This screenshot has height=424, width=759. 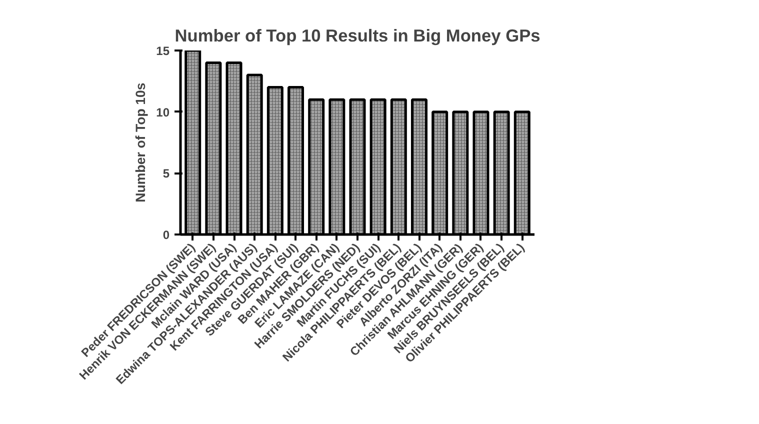 I want to click on y-tick-label: 5, so click(x=166, y=173).